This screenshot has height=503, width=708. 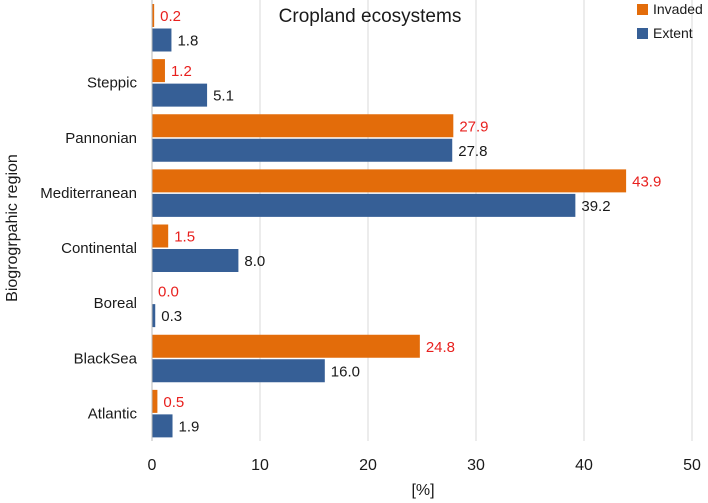 What do you see at coordinates (422, 490) in the screenshot?
I see `x-axis-label: [%]` at bounding box center [422, 490].